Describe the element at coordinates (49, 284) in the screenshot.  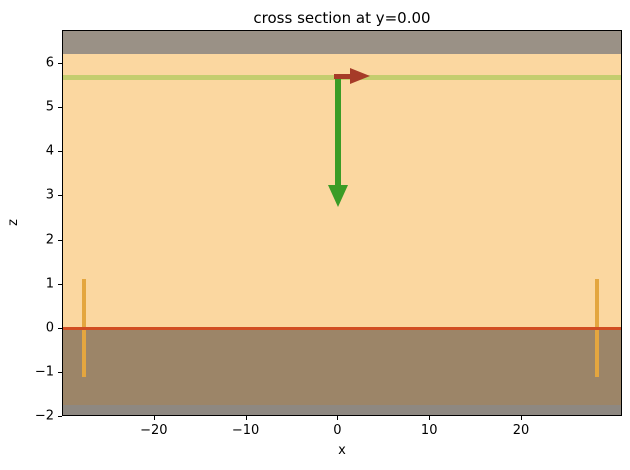
I see `y-tick-label: 1` at that location.